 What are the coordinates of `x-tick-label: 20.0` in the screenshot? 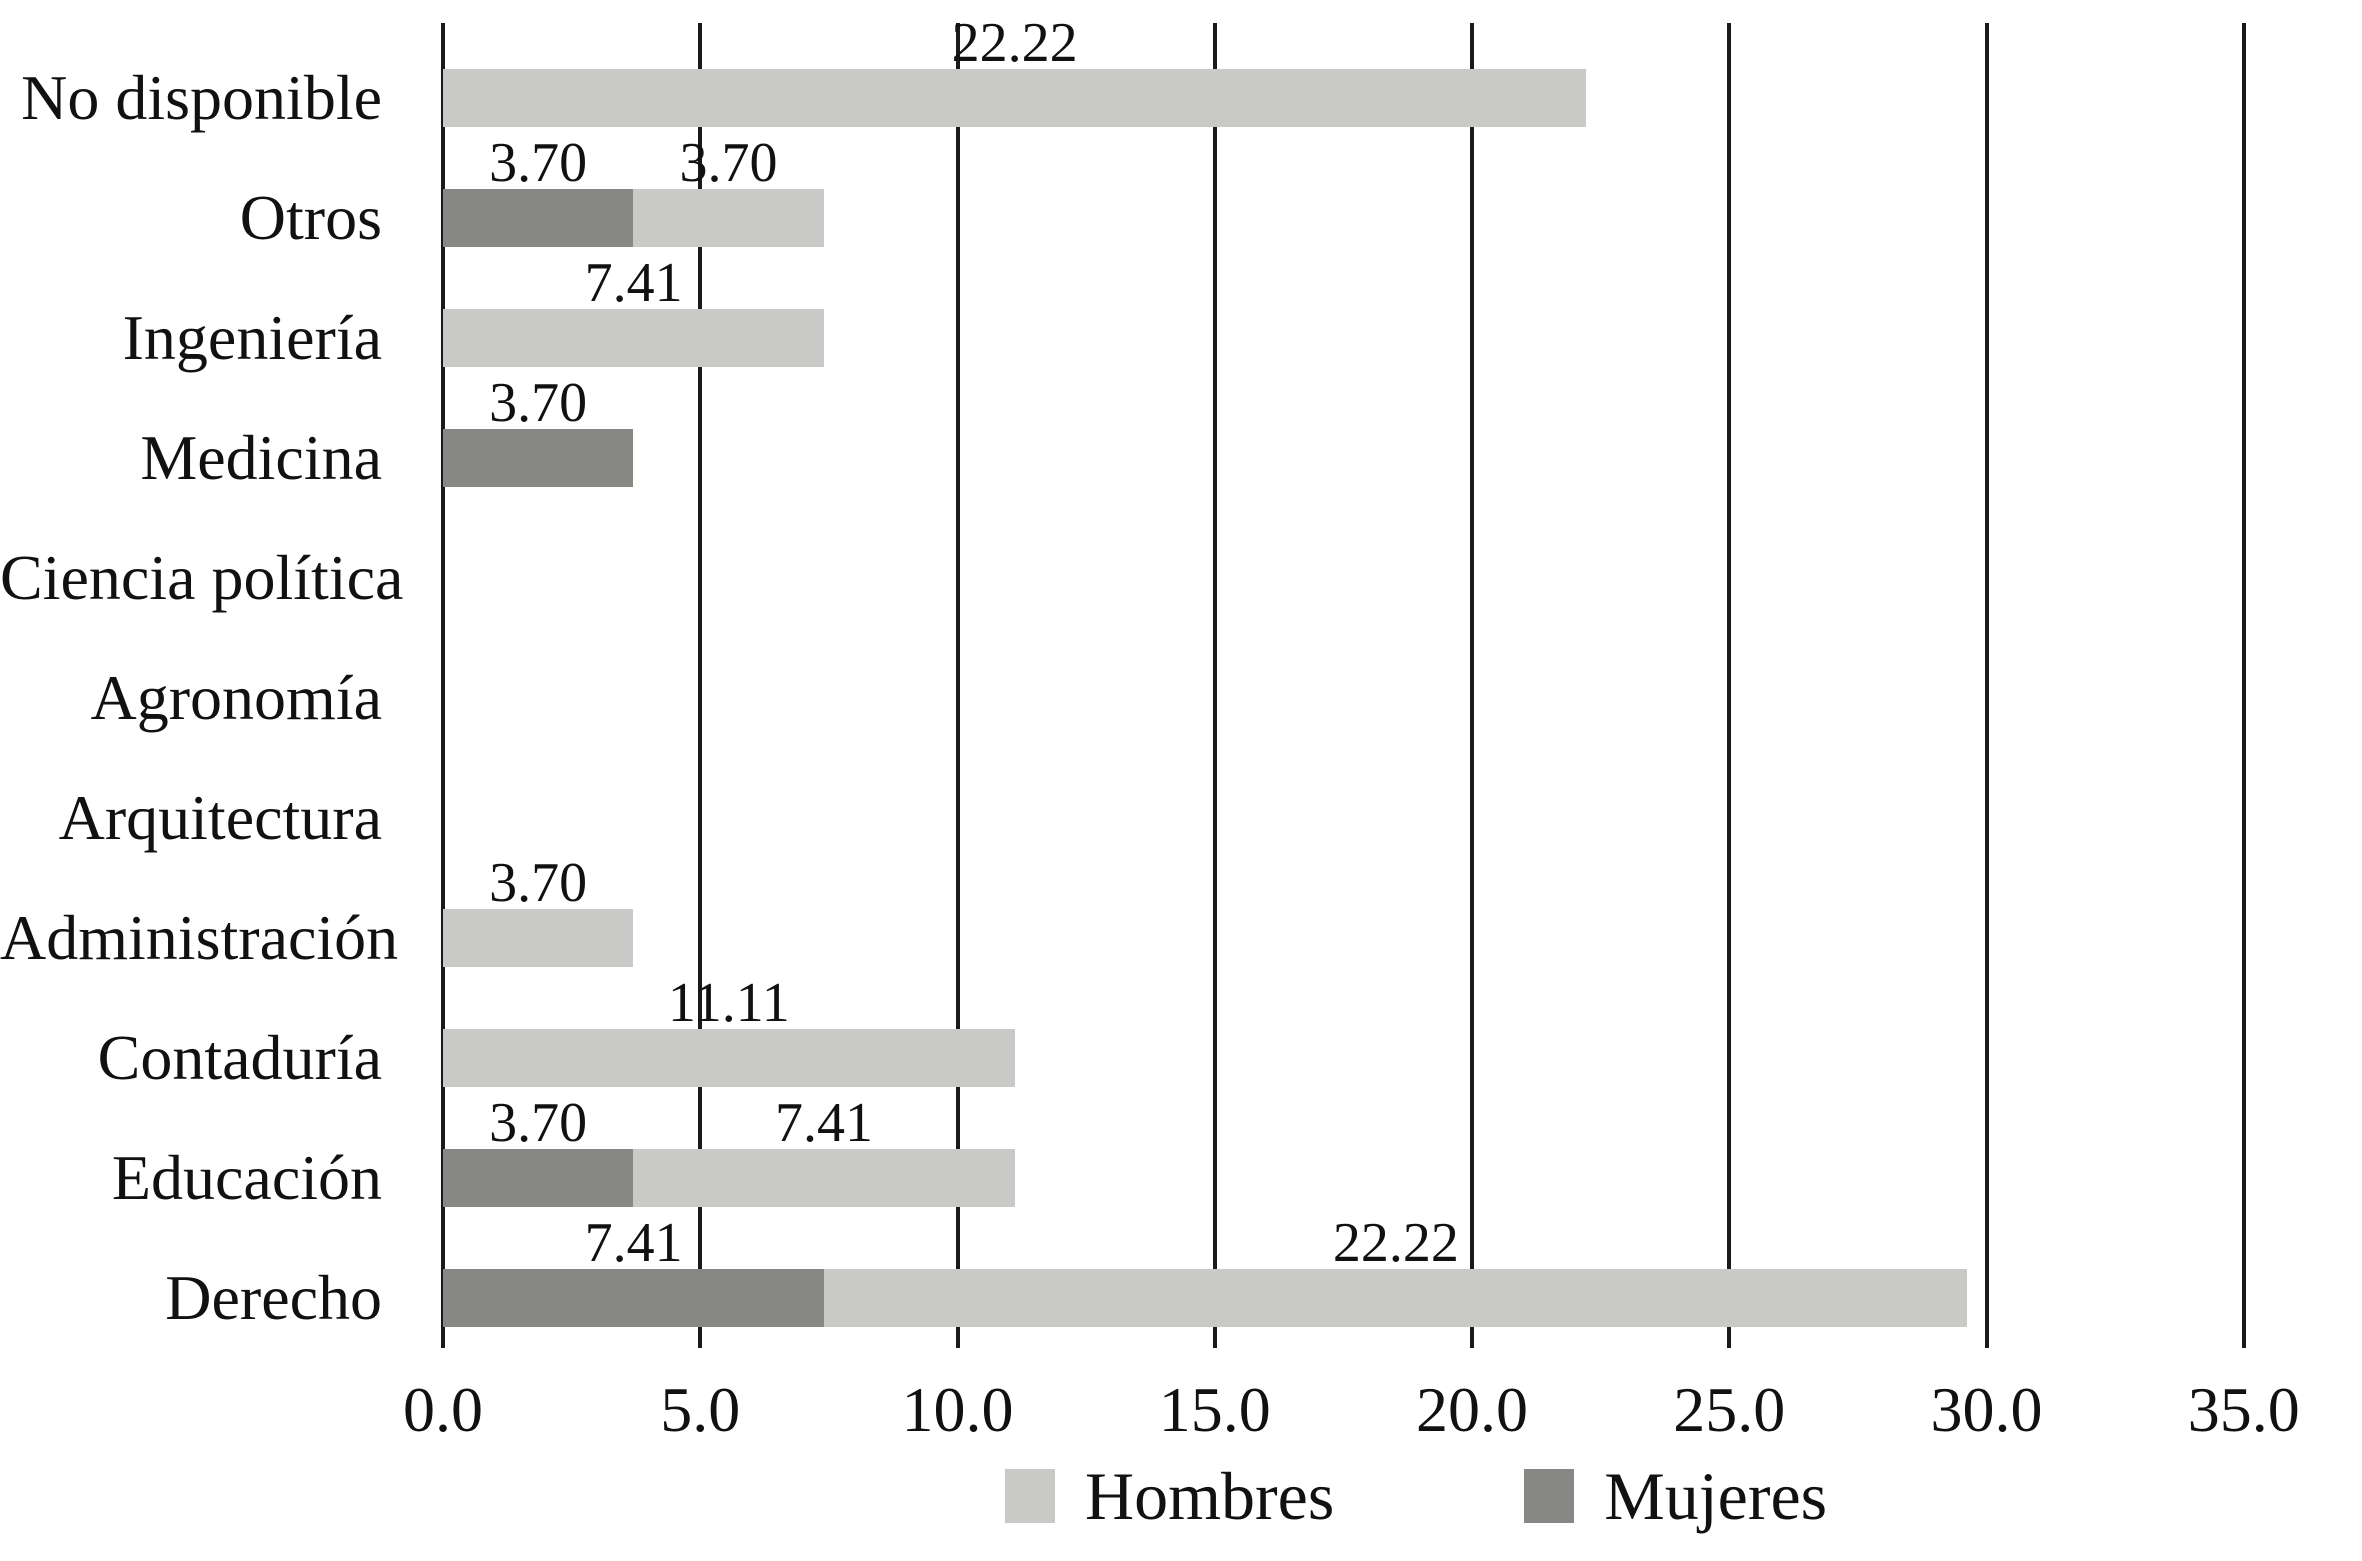 It's located at (1472, 1409).